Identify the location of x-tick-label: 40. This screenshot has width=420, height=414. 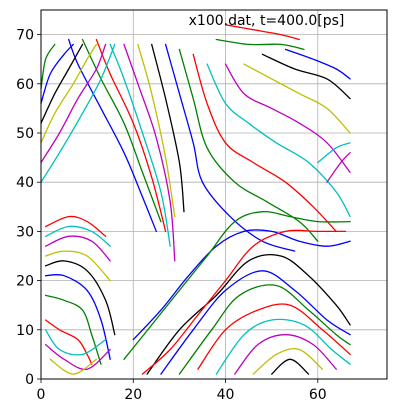
(226, 395).